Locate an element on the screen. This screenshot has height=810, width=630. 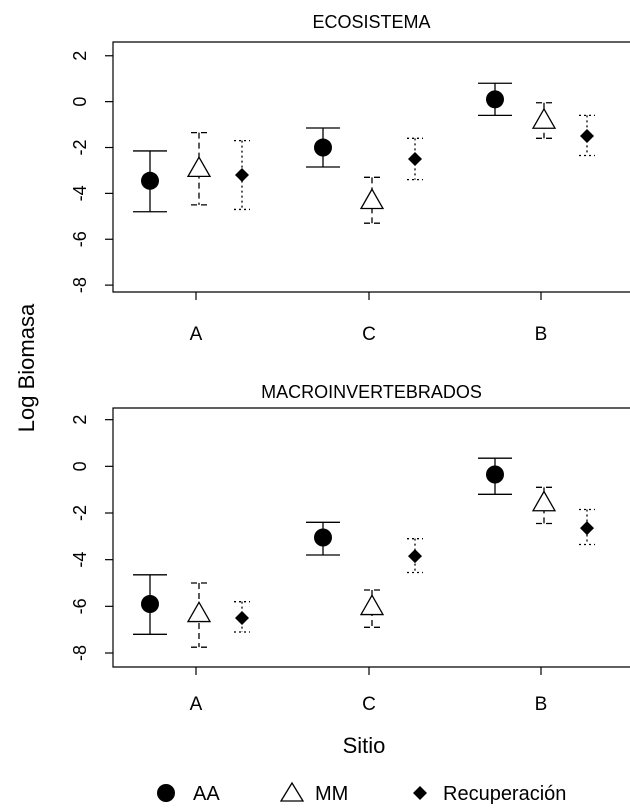
legend-item-1: AA is located at coordinates (188, 794).